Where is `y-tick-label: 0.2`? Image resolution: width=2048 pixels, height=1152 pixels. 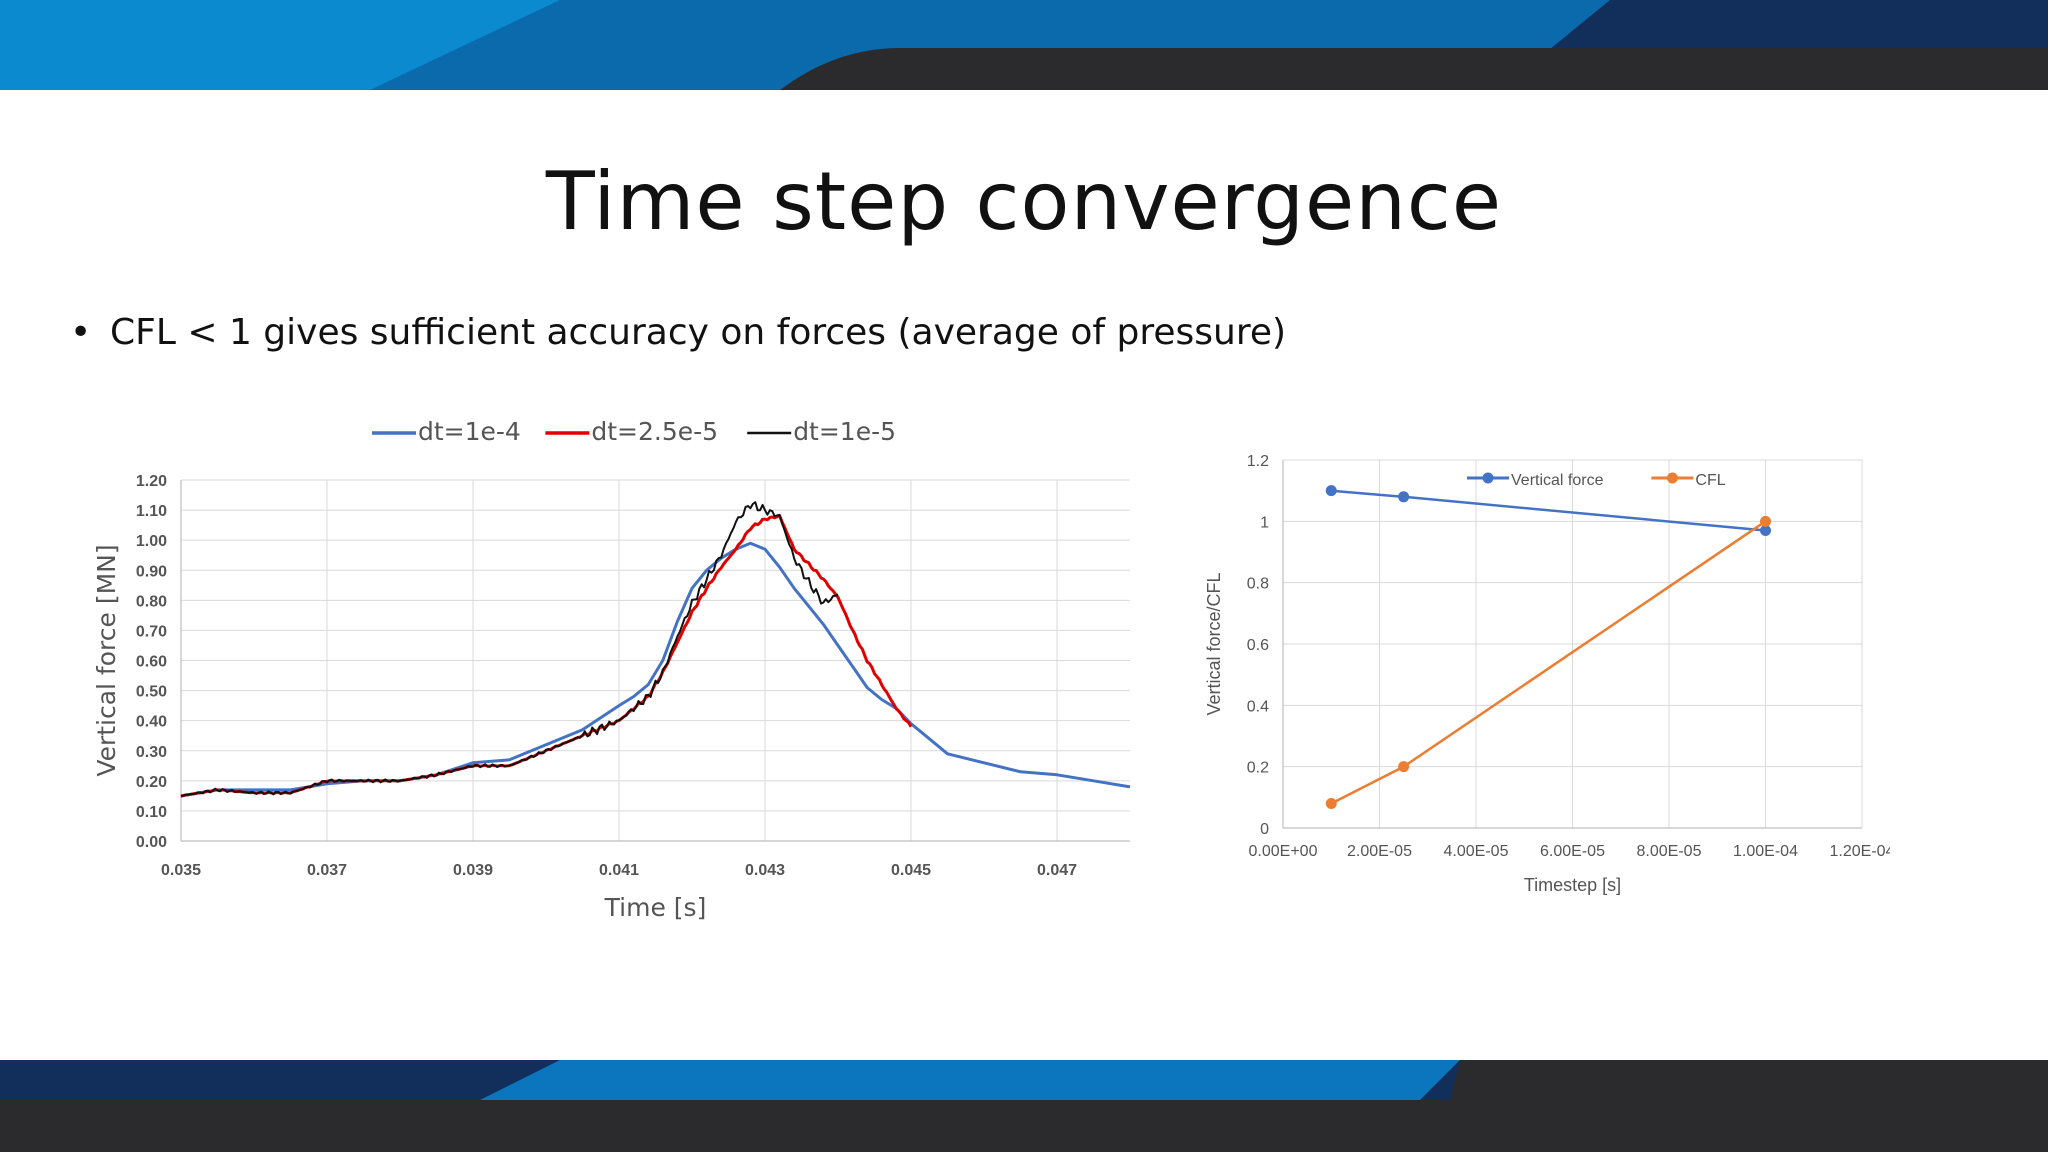 y-tick-label: 0.2 is located at coordinates (1258, 768).